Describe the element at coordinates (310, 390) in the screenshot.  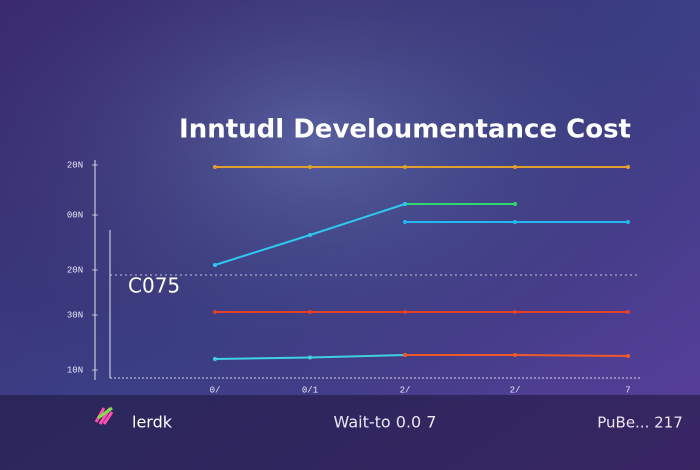
I see `x-tick-label: 0/1` at that location.